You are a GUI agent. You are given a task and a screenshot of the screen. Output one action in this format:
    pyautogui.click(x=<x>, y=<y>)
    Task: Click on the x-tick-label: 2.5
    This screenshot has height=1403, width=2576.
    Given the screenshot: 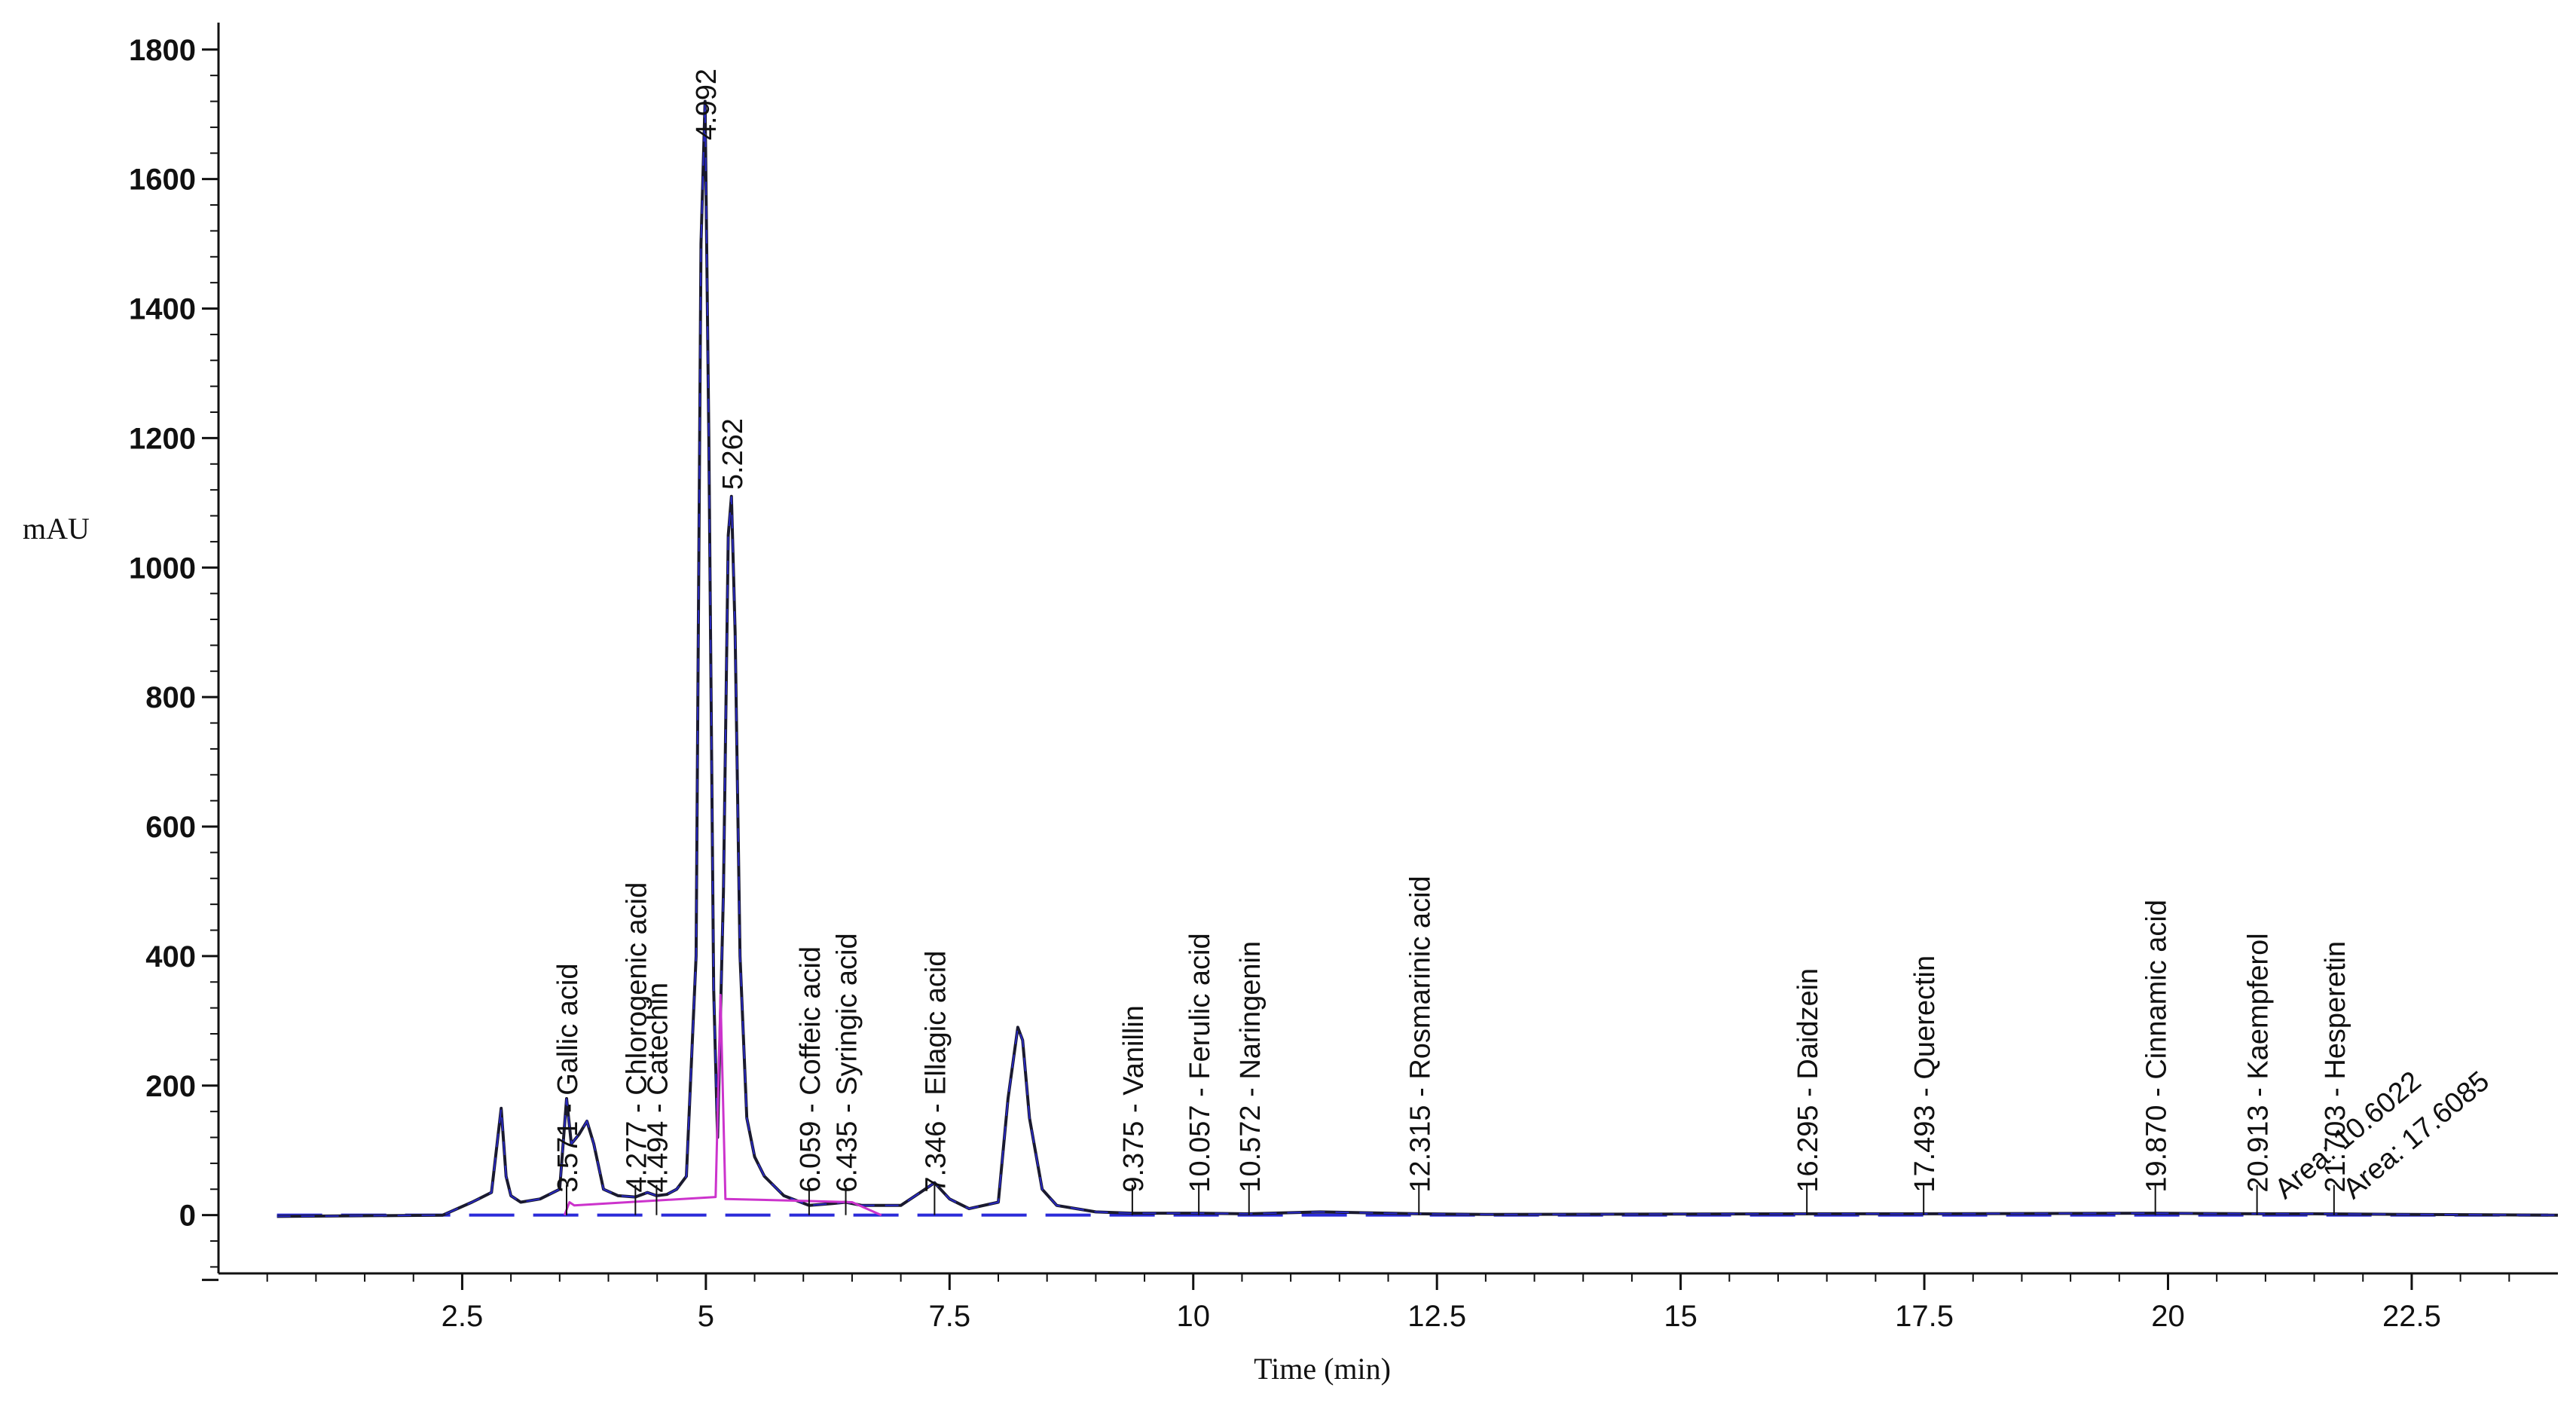 What is the action you would take?
    pyautogui.click(x=463, y=1316)
    